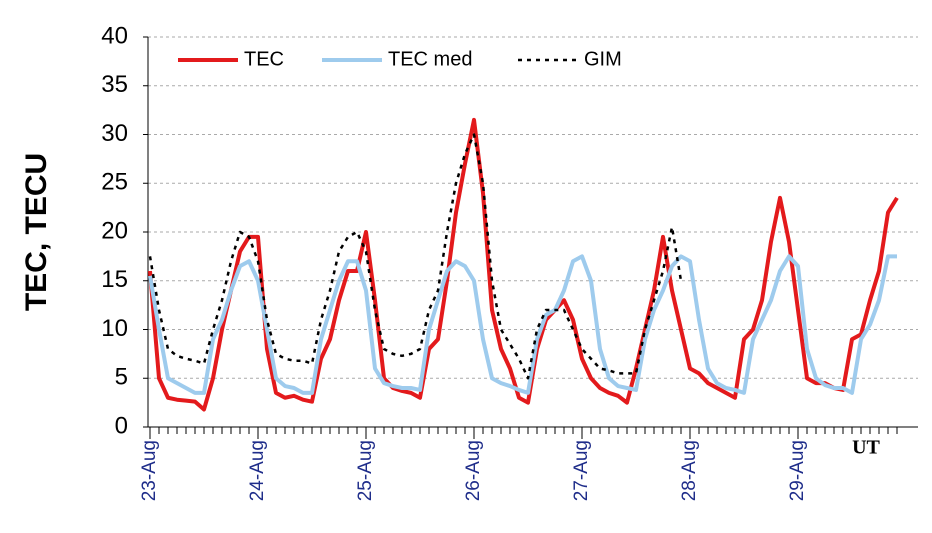 The image size is (932, 533). Describe the element at coordinates (581, 470) in the screenshot. I see `x-tick-label: 27-Aug` at that location.